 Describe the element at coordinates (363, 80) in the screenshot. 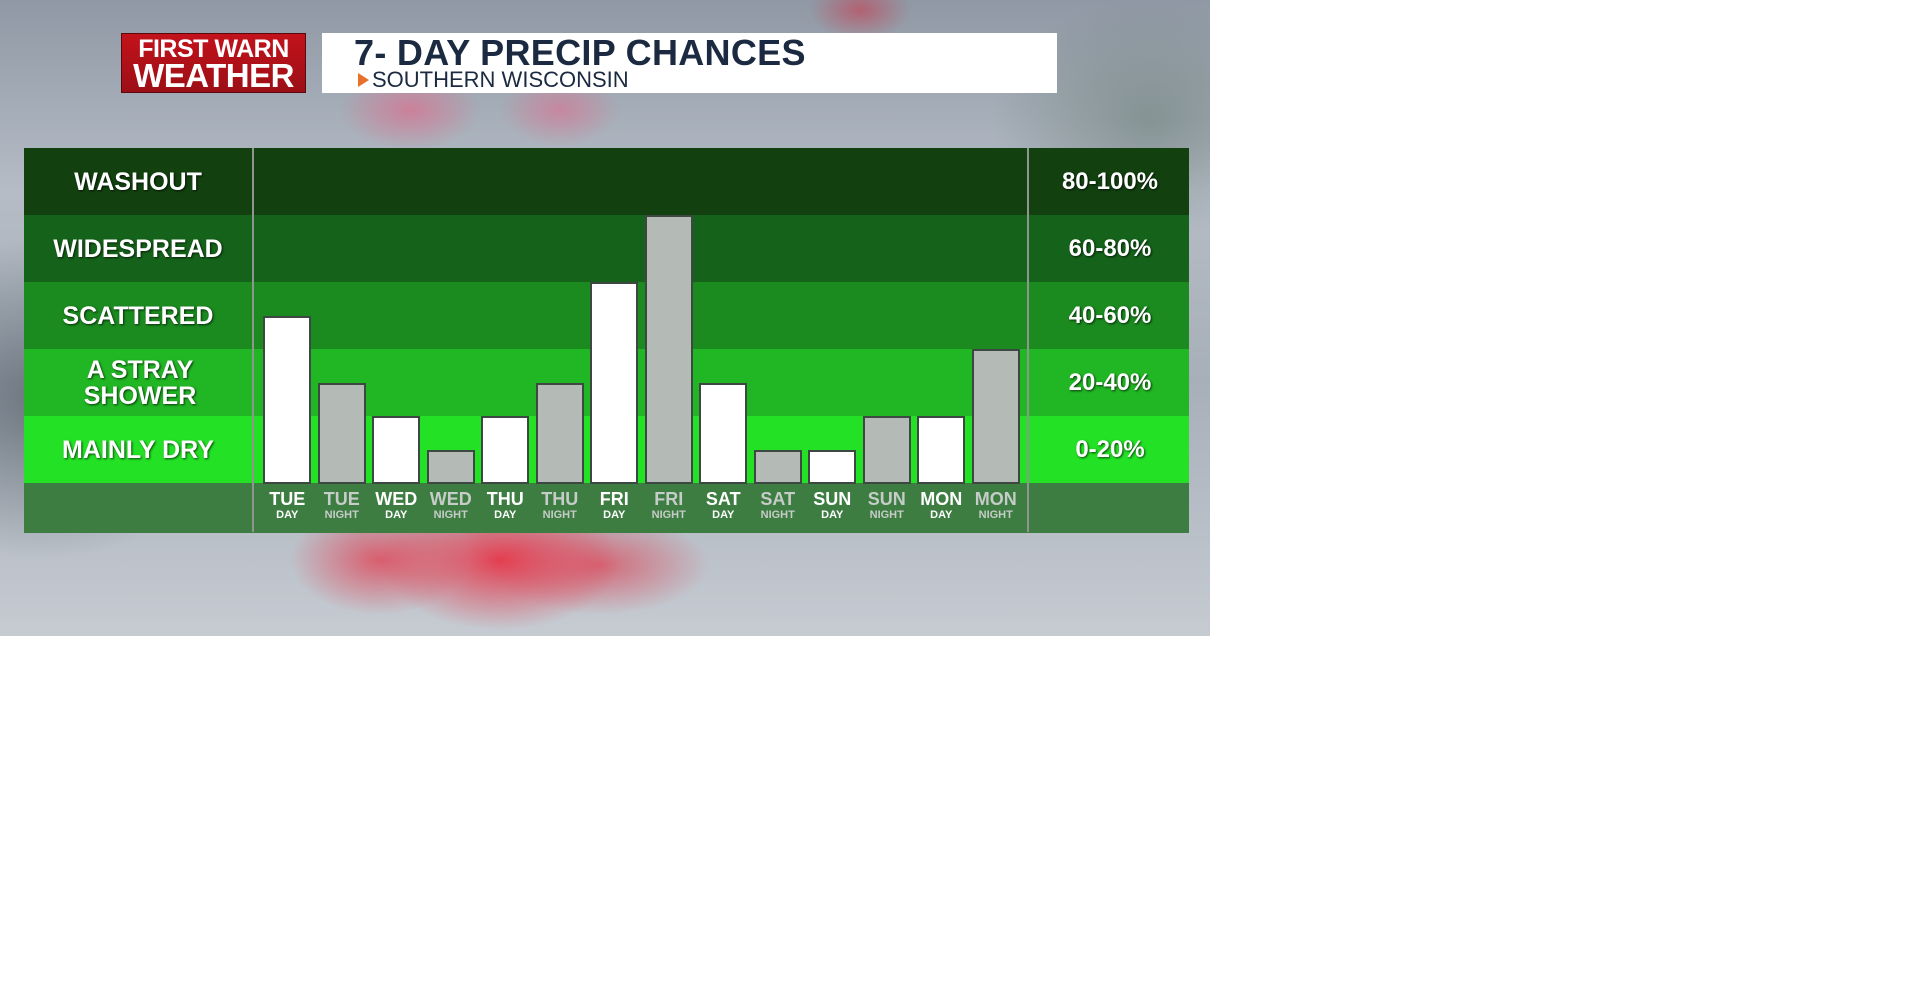

I see `play-arrow-icon` at that location.